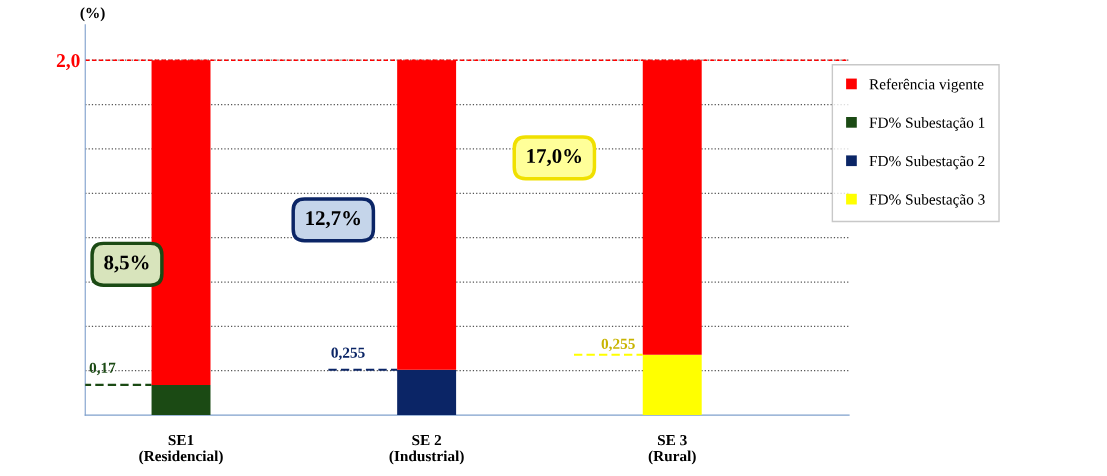  What do you see at coordinates (554, 157) in the screenshot?
I see `annotation: 17,0%` at bounding box center [554, 157].